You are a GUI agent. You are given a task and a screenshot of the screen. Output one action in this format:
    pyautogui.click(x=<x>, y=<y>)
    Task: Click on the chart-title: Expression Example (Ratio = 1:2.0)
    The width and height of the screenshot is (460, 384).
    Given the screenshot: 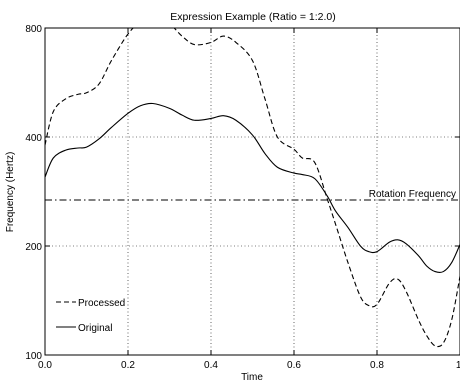 What is the action you would take?
    pyautogui.click(x=252, y=17)
    